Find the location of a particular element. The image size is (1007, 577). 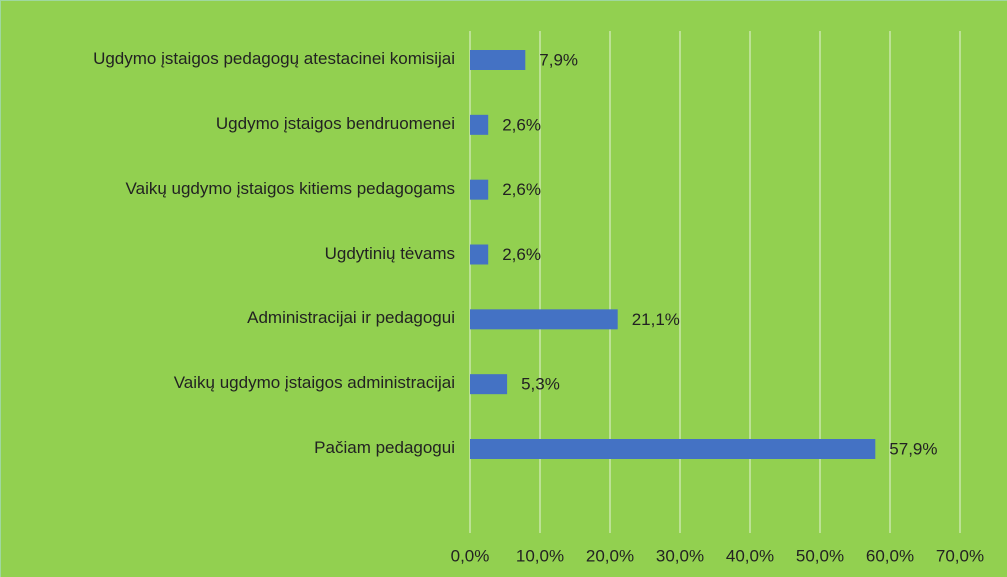

value-label: 21,1% is located at coordinates (656, 319).